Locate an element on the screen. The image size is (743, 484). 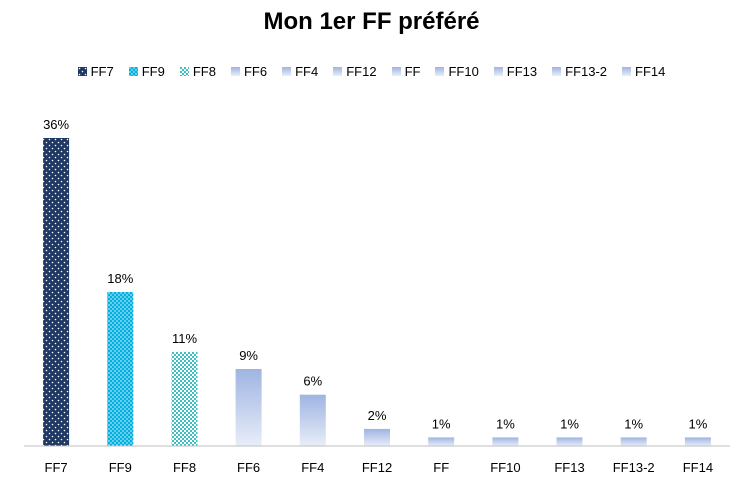
data-label-ff14: 1% is located at coordinates (698, 423).